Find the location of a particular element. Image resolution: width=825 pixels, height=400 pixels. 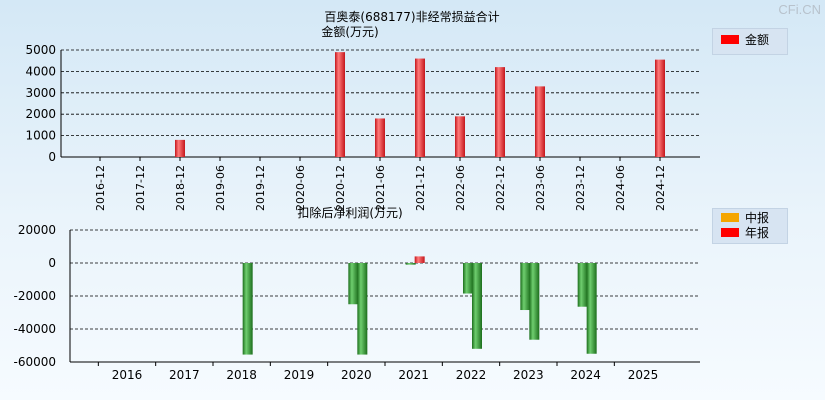

y-tick-label: -20000 is located at coordinates (34, 296).